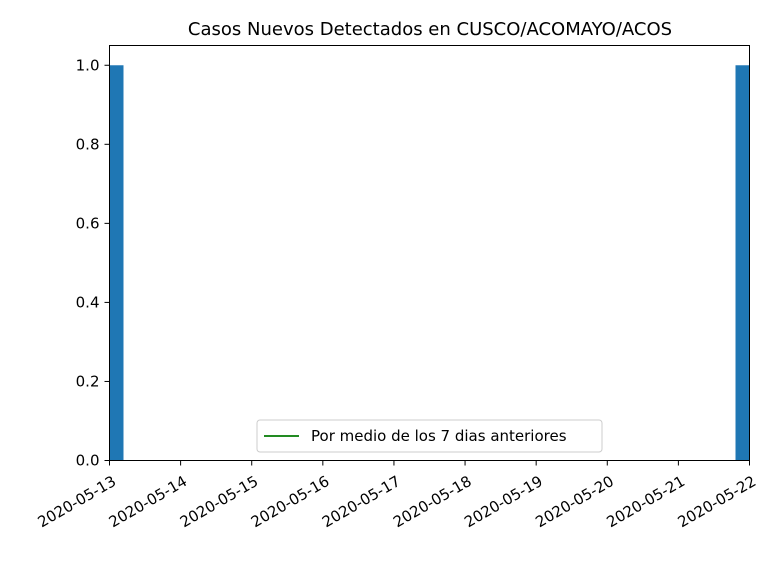 This screenshot has width=768, height=581. Describe the element at coordinates (88, 461) in the screenshot. I see `y-tick-label: 0.0` at that location.